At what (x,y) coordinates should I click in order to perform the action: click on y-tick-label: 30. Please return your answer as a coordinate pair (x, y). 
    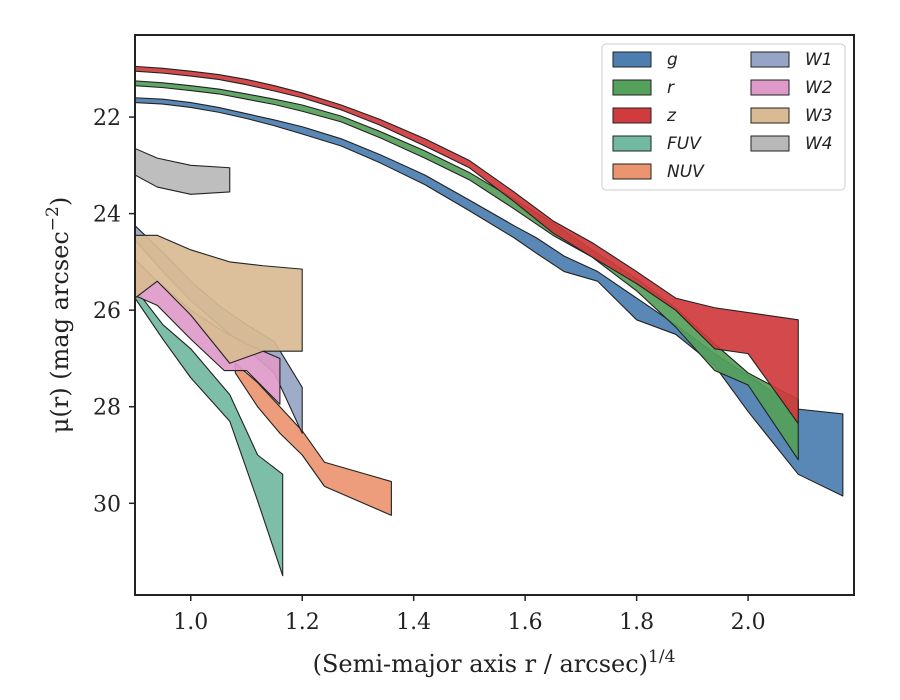
    Looking at the image, I should click on (107, 504).